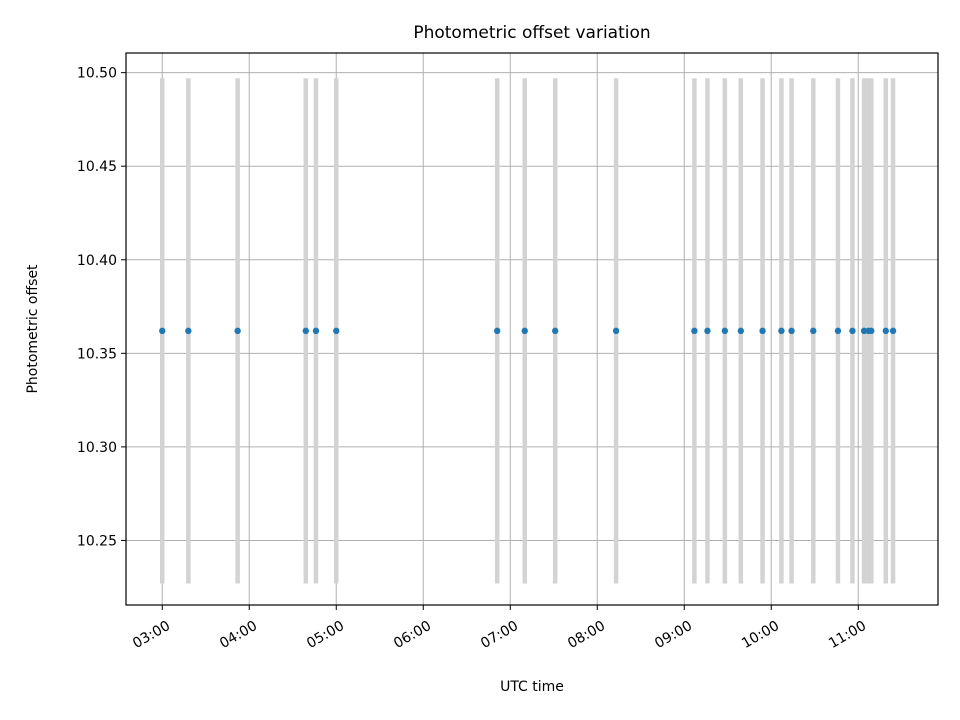 Image resolution: width=960 pixels, height=720 pixels. What do you see at coordinates (97, 541) in the screenshot?
I see `y-tick-label: 10.25` at bounding box center [97, 541].